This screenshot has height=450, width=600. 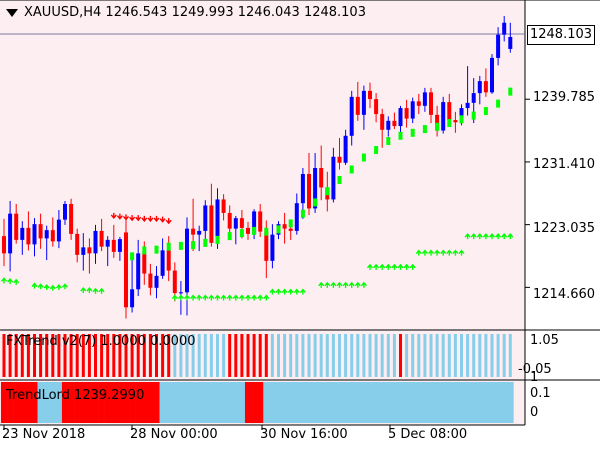 What do you see at coordinates (534, 377) in the screenshot?
I see `trendlord-axis-max: 1` at bounding box center [534, 377].